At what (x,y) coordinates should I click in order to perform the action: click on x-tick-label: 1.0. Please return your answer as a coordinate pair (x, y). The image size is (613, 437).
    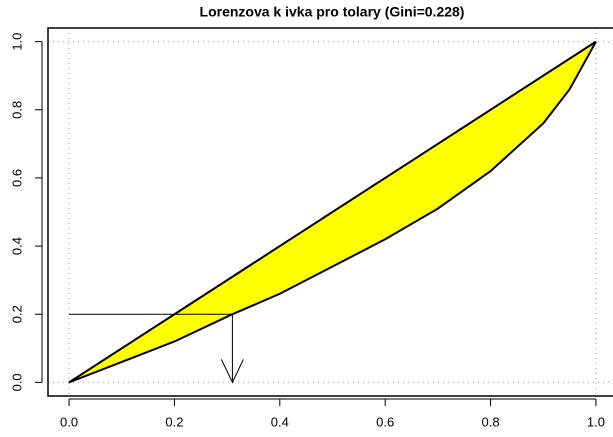
    Looking at the image, I should click on (596, 421).